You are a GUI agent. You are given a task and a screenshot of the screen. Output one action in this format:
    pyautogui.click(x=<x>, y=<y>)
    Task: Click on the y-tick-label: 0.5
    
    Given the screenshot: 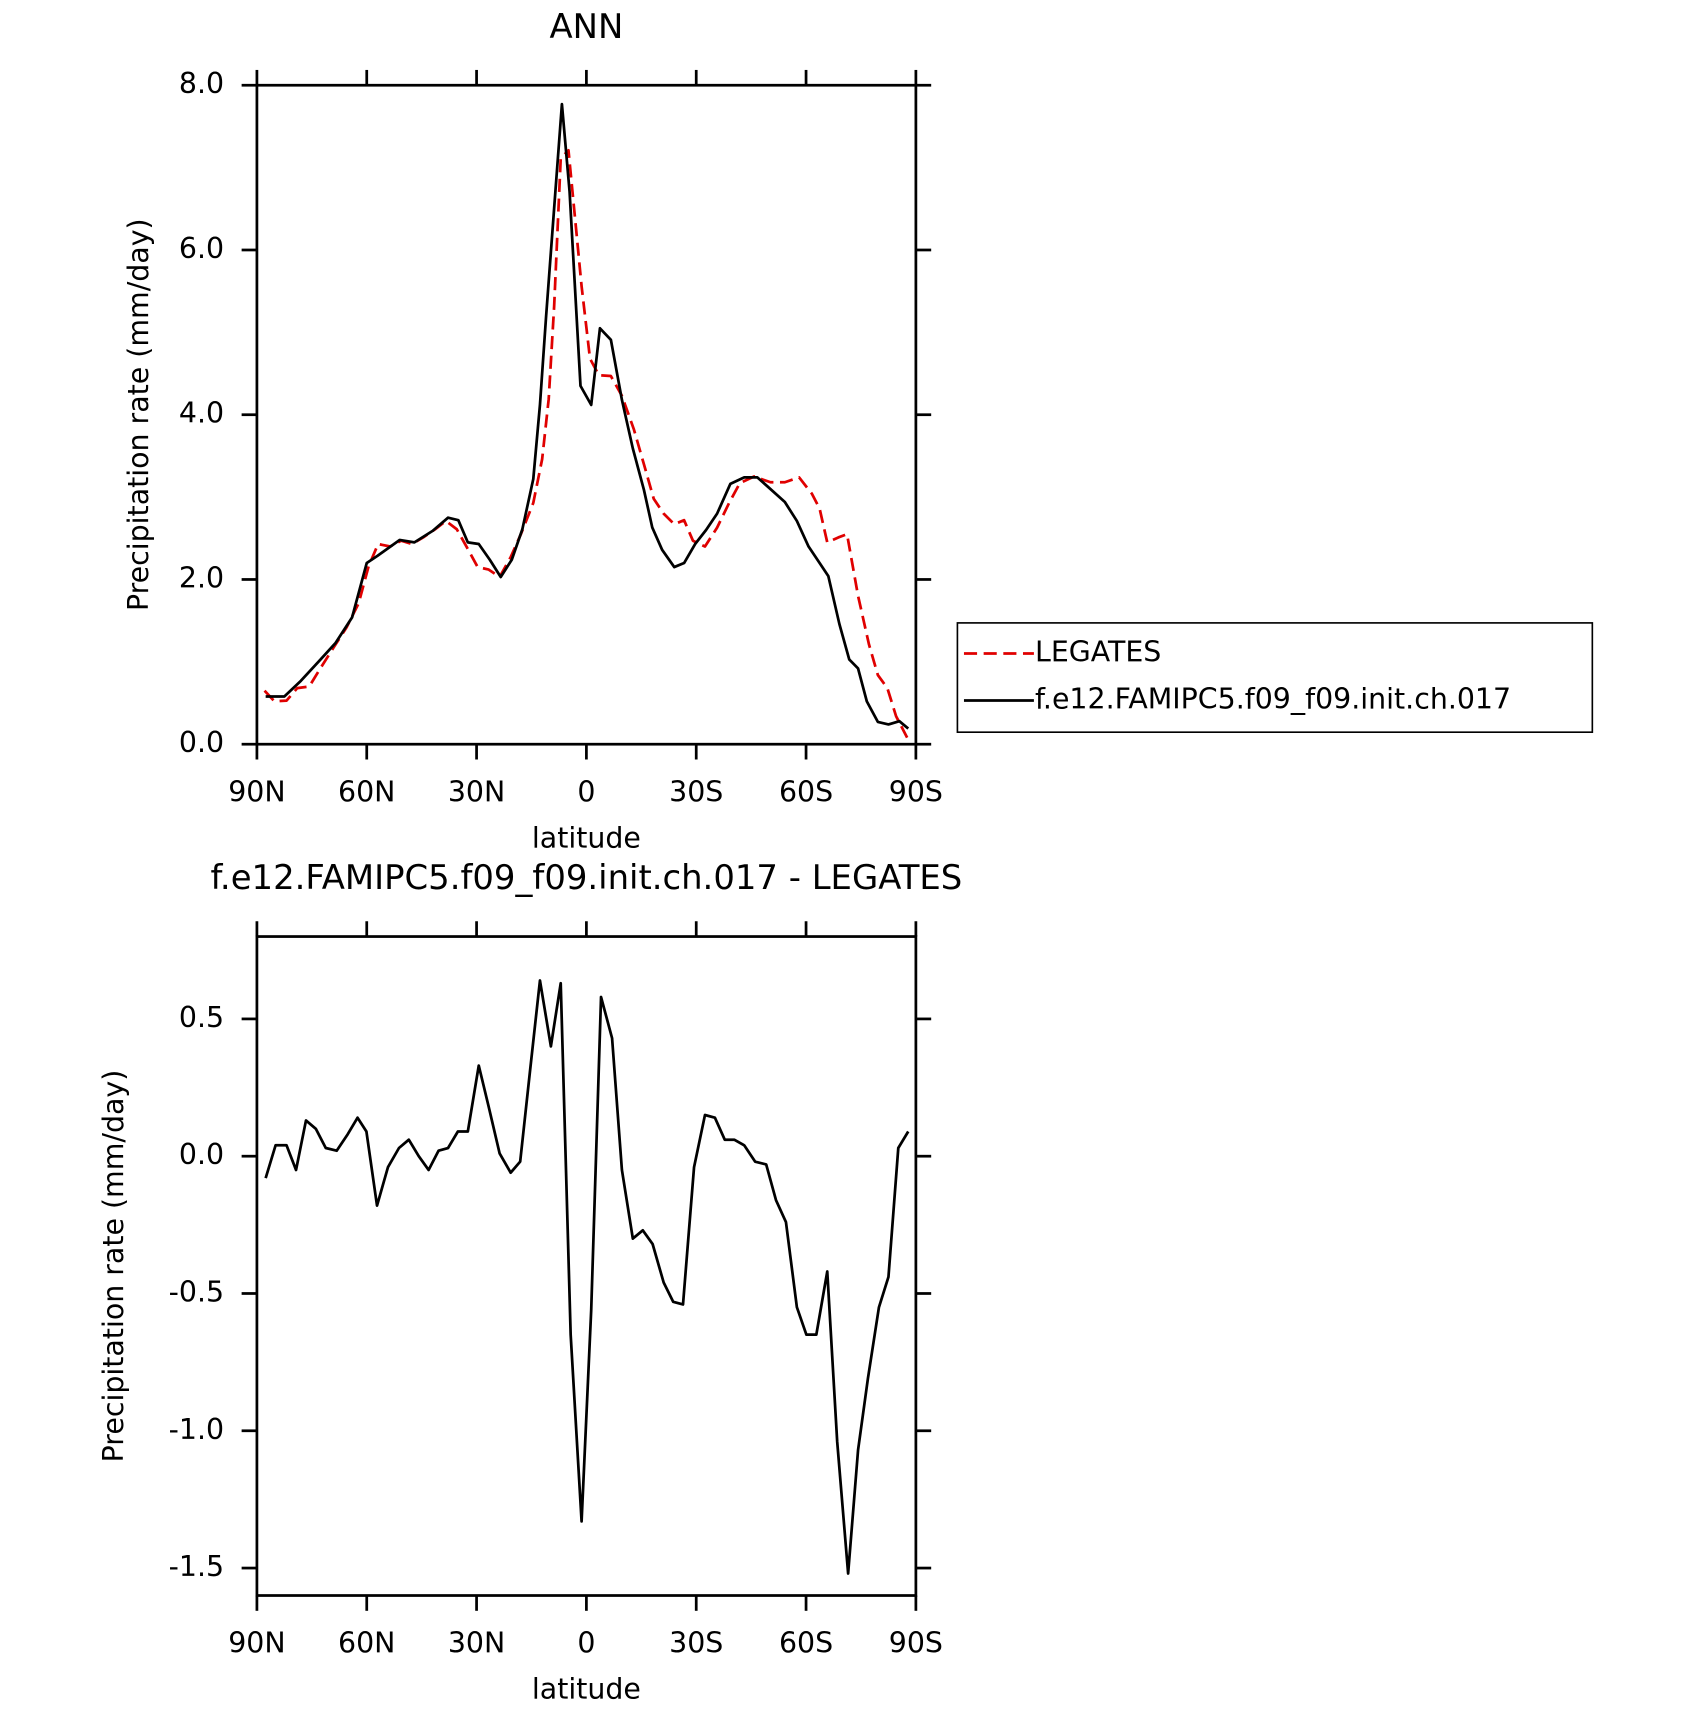 What is the action you would take?
    pyautogui.click(x=201, y=1017)
    